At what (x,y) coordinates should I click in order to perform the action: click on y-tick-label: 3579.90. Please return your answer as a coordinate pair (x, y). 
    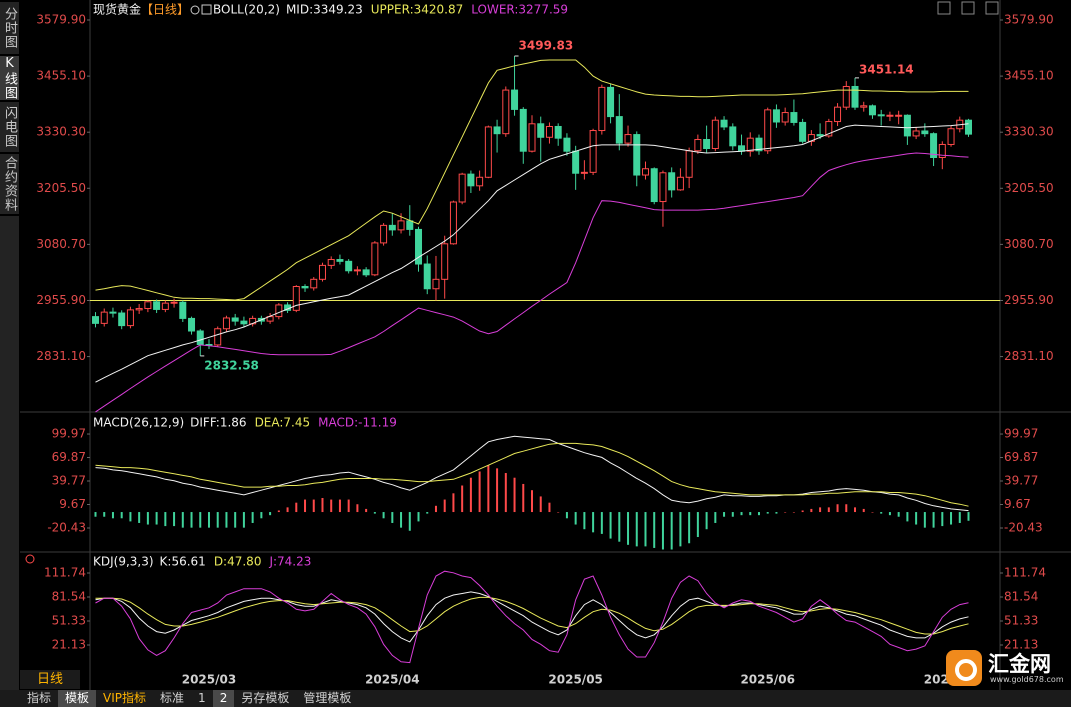
    Looking at the image, I should click on (1029, 20).